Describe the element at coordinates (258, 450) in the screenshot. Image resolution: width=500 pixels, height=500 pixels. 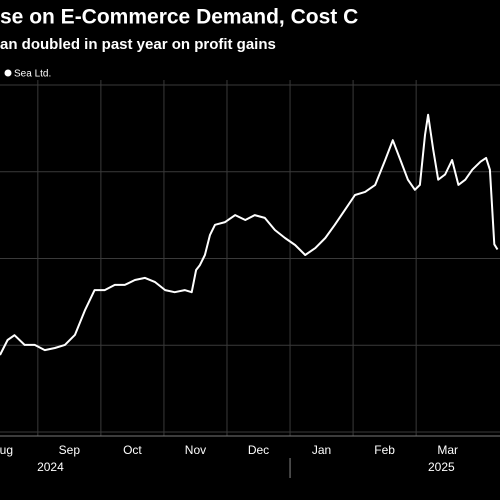
I see `x-tick-label: Dec` at that location.